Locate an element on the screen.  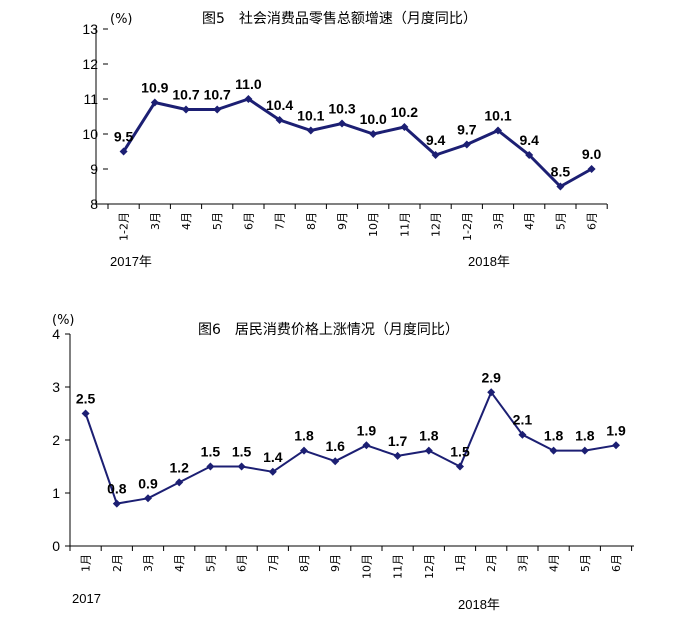
c1-data-label: 11.0 is located at coordinates (248, 84).